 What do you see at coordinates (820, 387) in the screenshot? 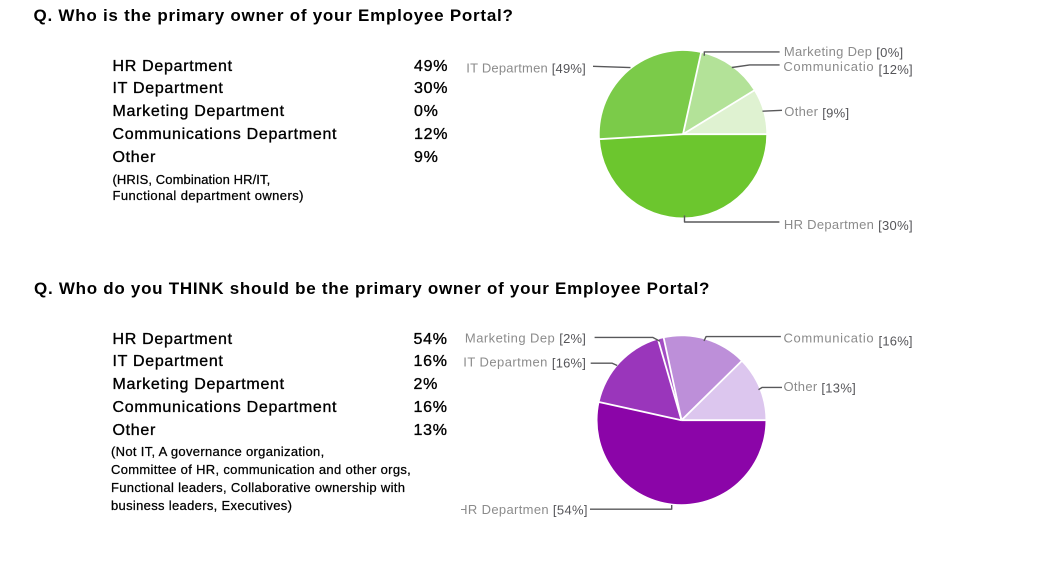
I see `svg-text: Other [13%]` at bounding box center [820, 387].